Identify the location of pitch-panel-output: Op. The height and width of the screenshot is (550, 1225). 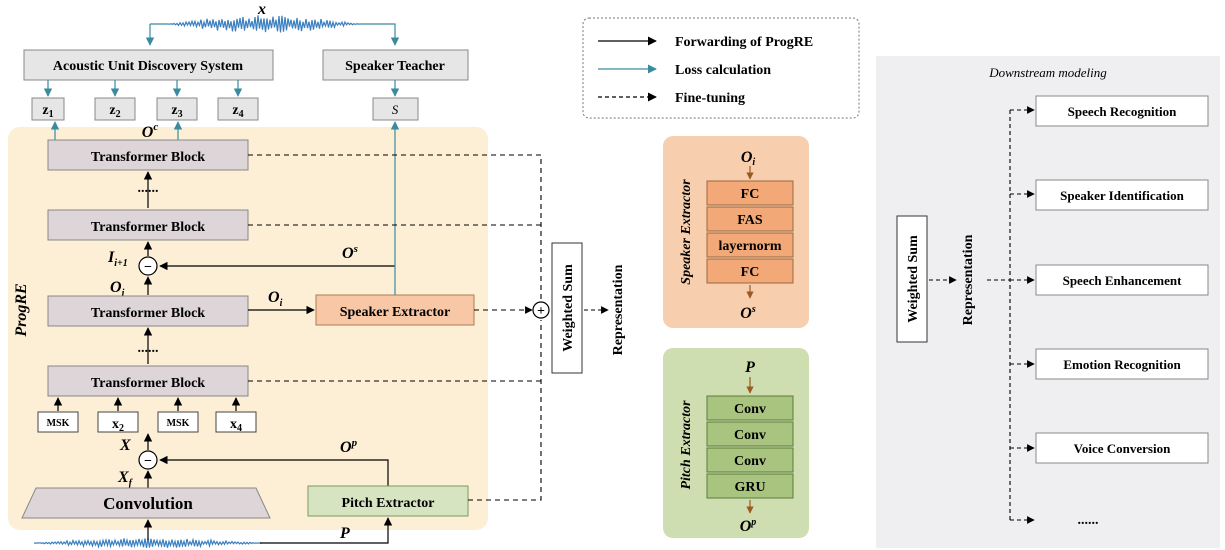
(748, 526).